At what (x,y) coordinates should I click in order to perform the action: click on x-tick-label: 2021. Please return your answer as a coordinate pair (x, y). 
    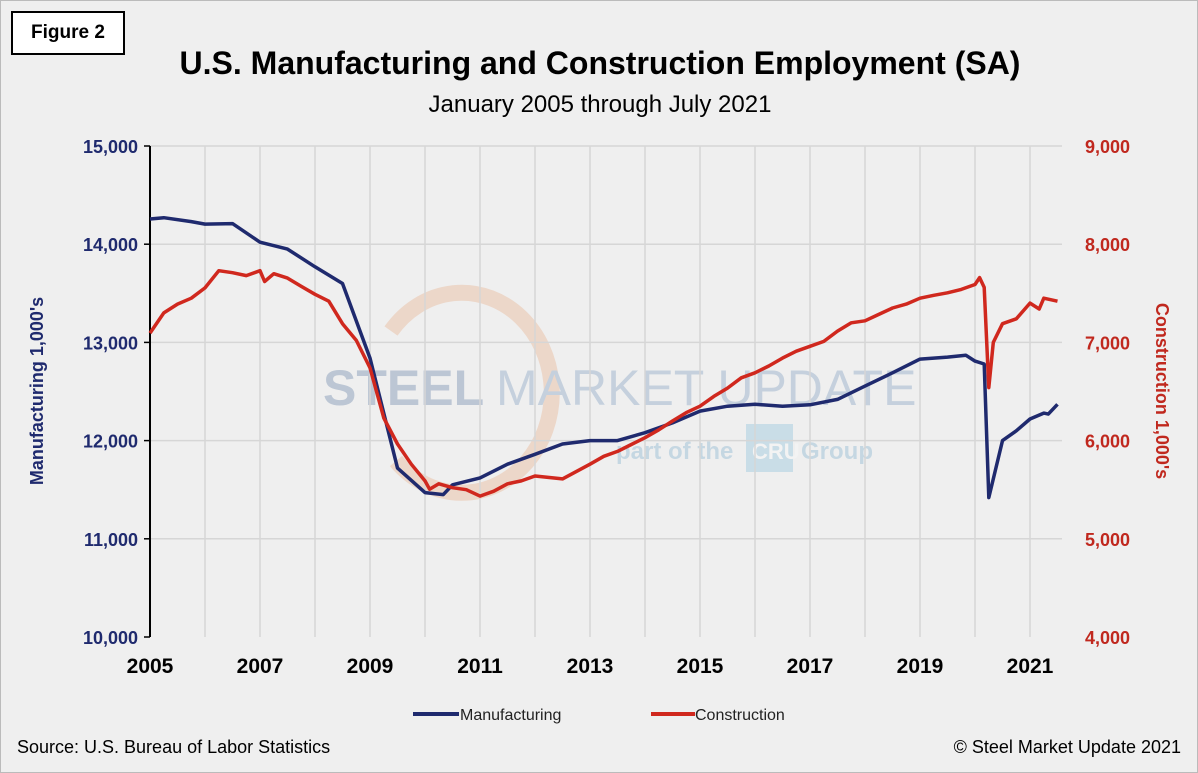
    Looking at the image, I should click on (1030, 666).